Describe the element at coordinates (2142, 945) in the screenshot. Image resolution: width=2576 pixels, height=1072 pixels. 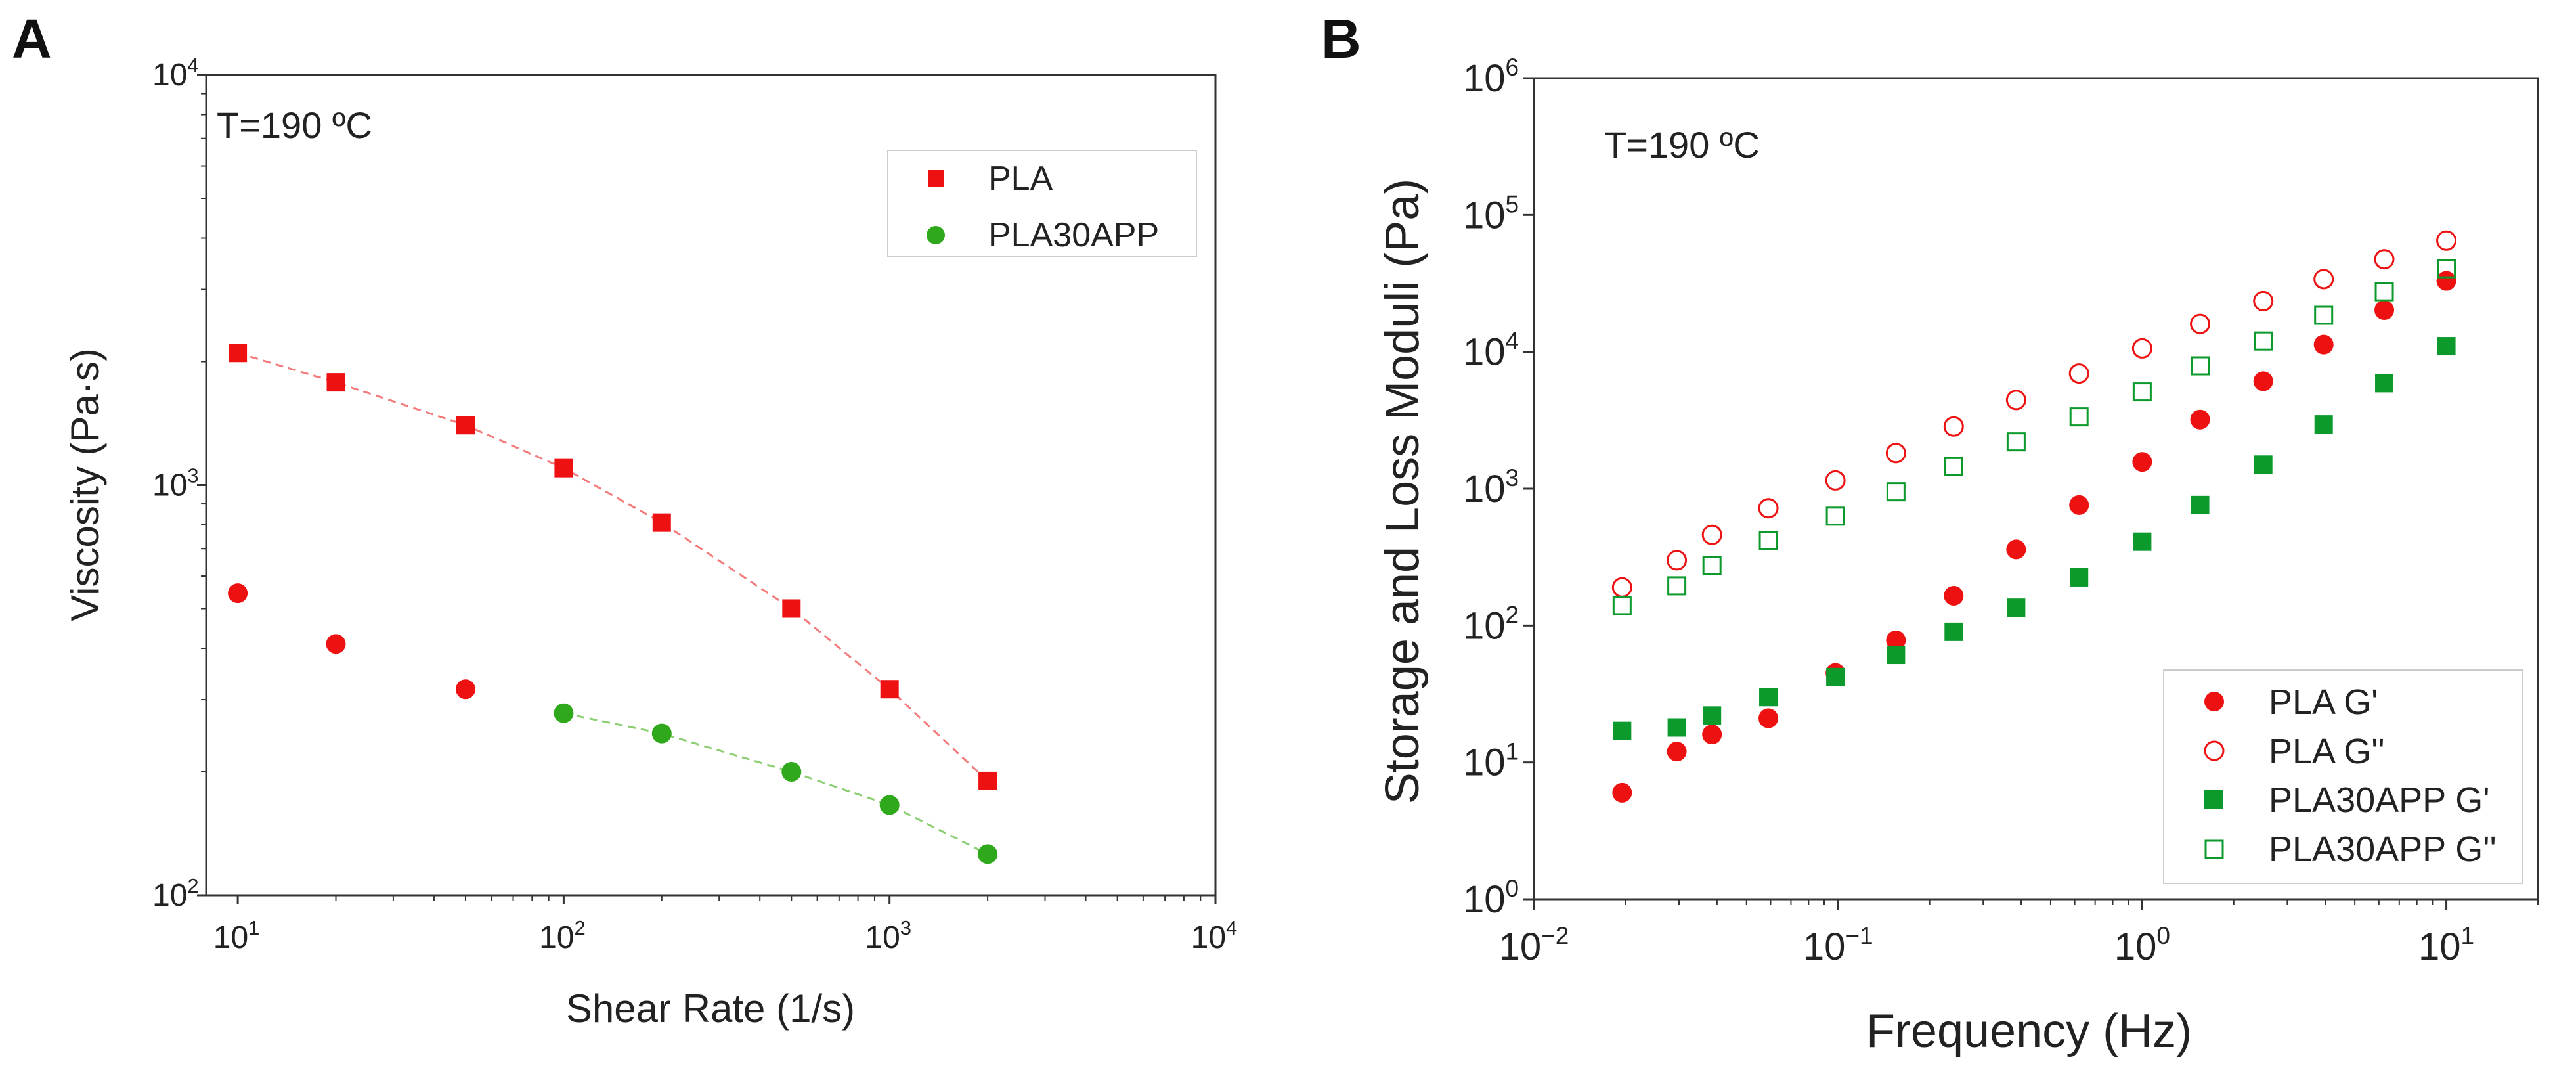
I see `panel-b-x-tick-label: 10⁰` at that location.